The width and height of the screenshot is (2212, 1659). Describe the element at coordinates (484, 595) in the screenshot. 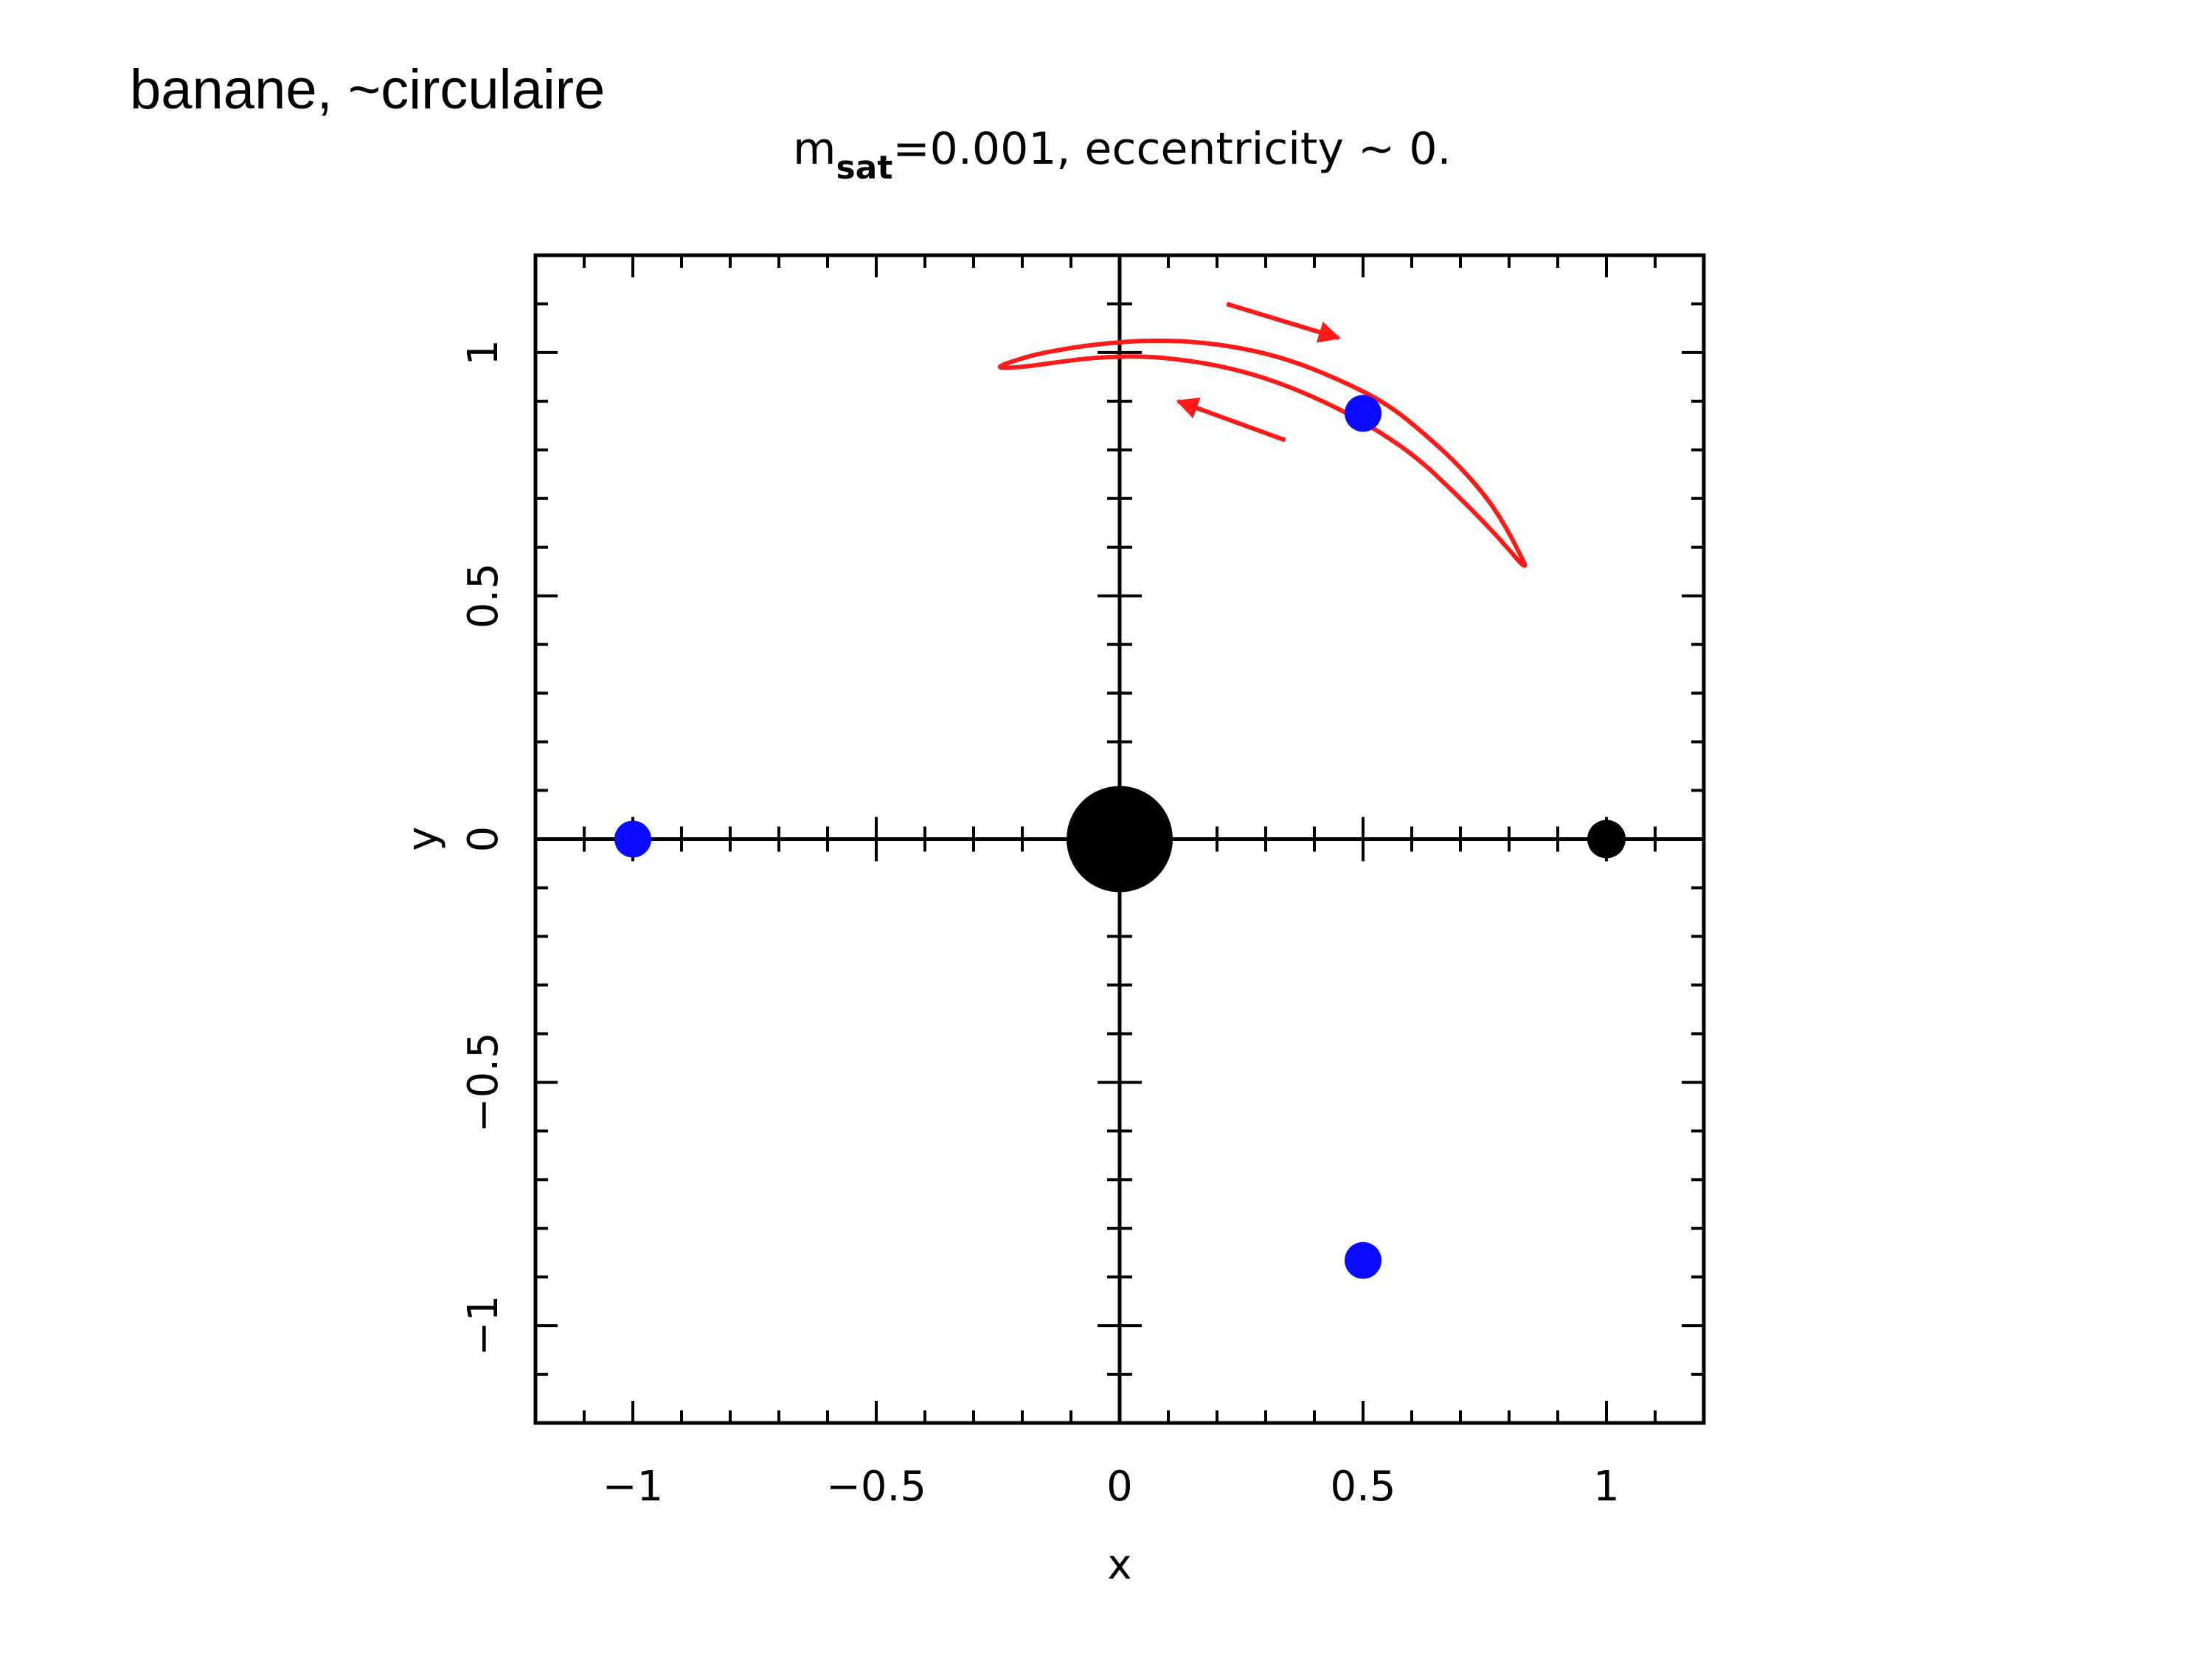

I see `y-tick-label: 0.5` at that location.